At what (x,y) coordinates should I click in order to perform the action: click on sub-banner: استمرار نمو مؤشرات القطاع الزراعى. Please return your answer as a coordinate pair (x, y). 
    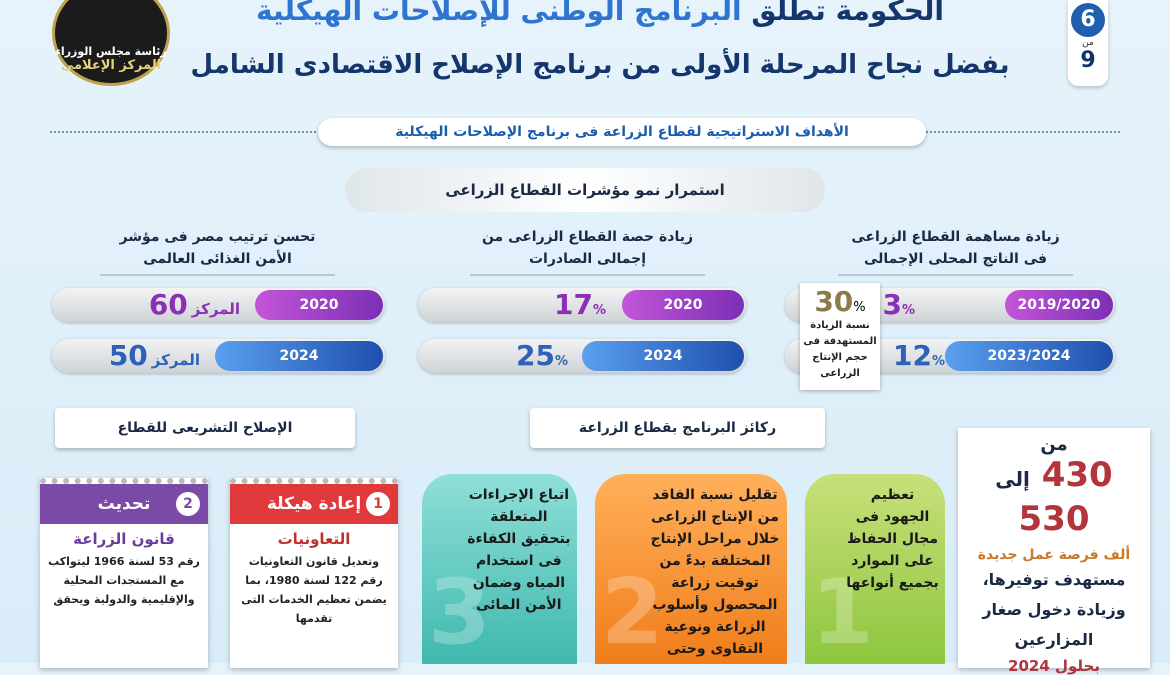
    Looking at the image, I should click on (585, 190).